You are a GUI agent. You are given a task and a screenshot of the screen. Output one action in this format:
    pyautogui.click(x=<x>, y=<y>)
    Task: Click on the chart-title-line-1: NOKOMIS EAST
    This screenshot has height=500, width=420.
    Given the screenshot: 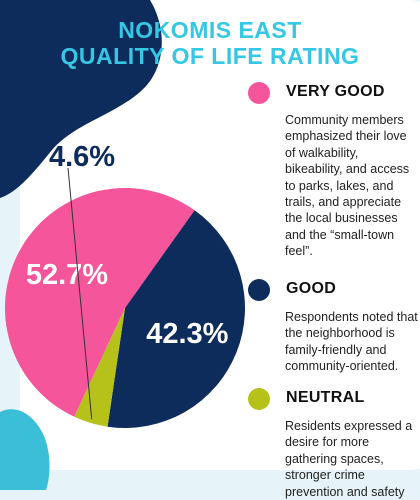 What is the action you would take?
    pyautogui.click(x=210, y=30)
    